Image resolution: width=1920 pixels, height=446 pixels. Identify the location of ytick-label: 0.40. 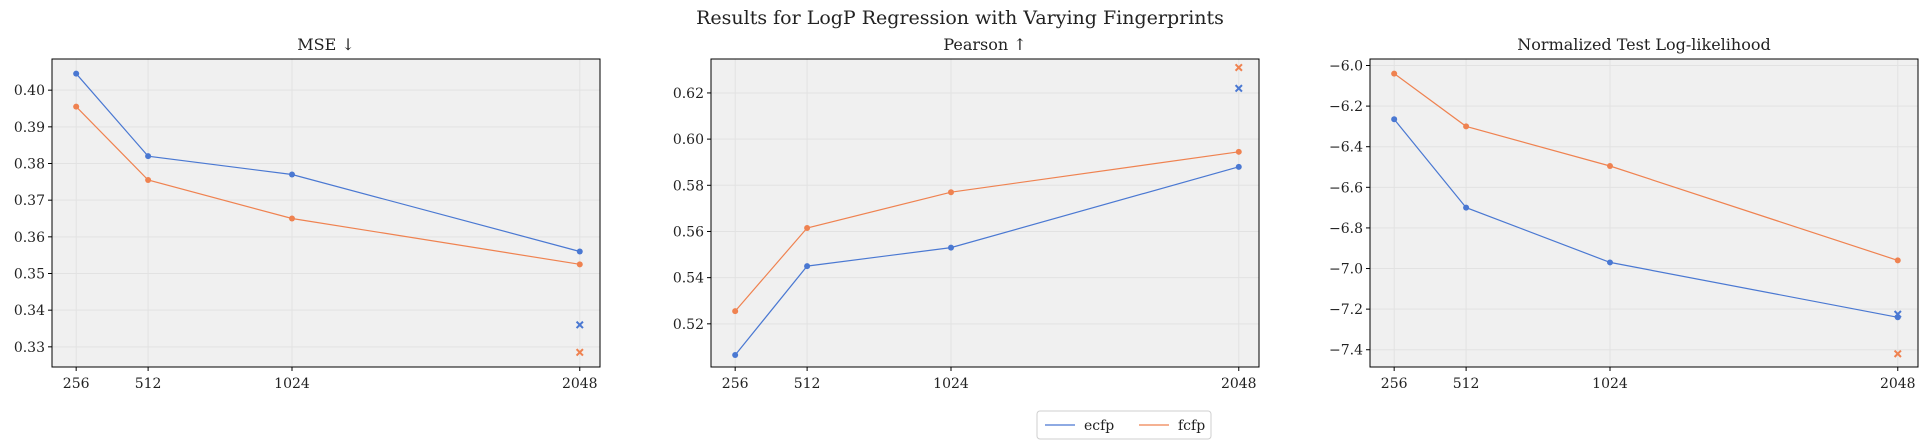
(29, 91).